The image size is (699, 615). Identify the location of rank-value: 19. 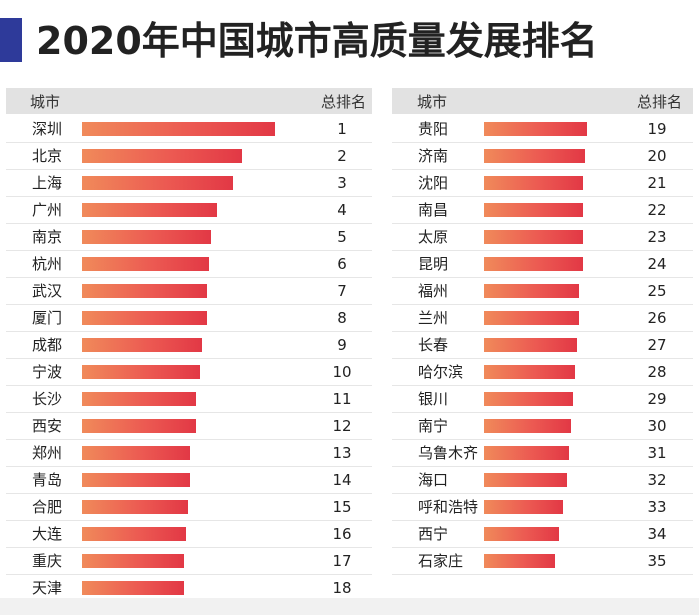
(657, 129).